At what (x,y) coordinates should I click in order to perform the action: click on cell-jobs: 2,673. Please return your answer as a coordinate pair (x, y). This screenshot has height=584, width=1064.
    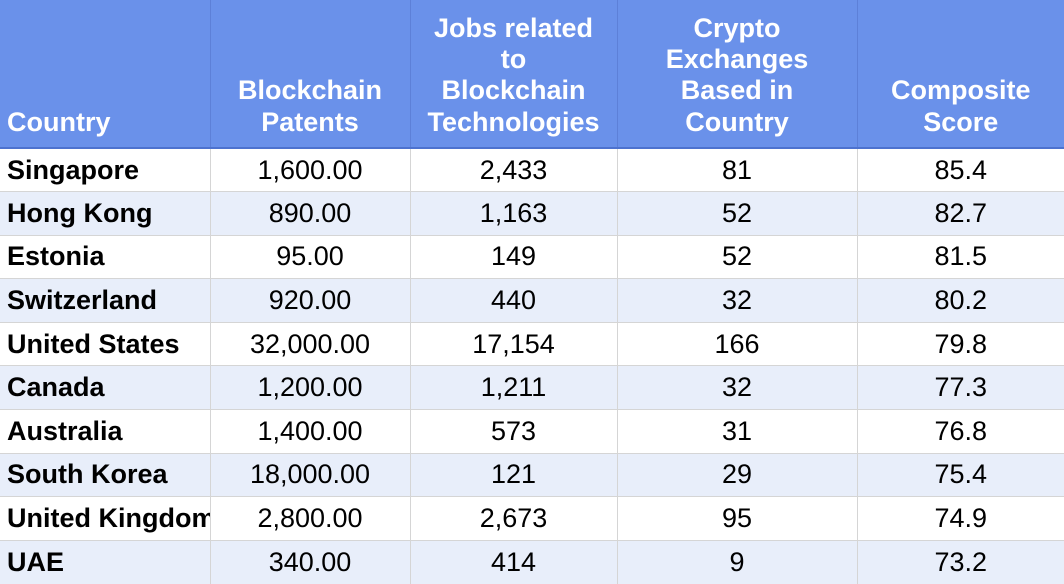
    Looking at the image, I should click on (514, 518).